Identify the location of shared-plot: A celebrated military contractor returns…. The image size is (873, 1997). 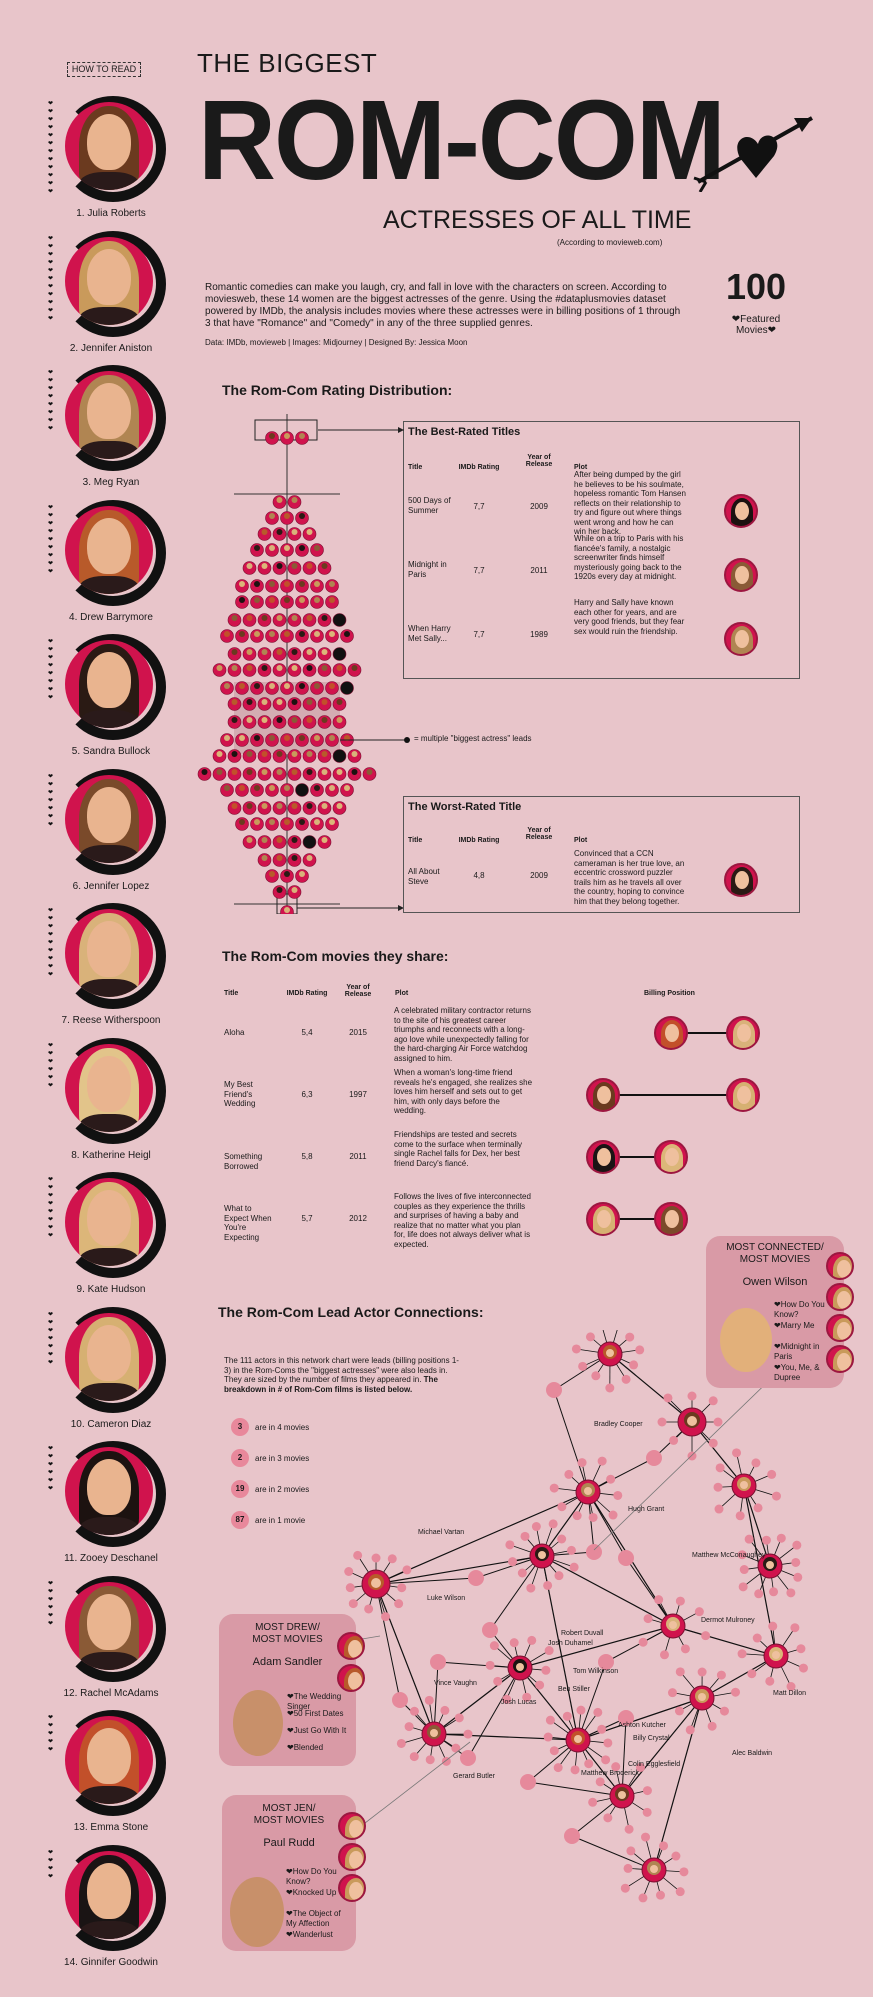
(462, 1034).